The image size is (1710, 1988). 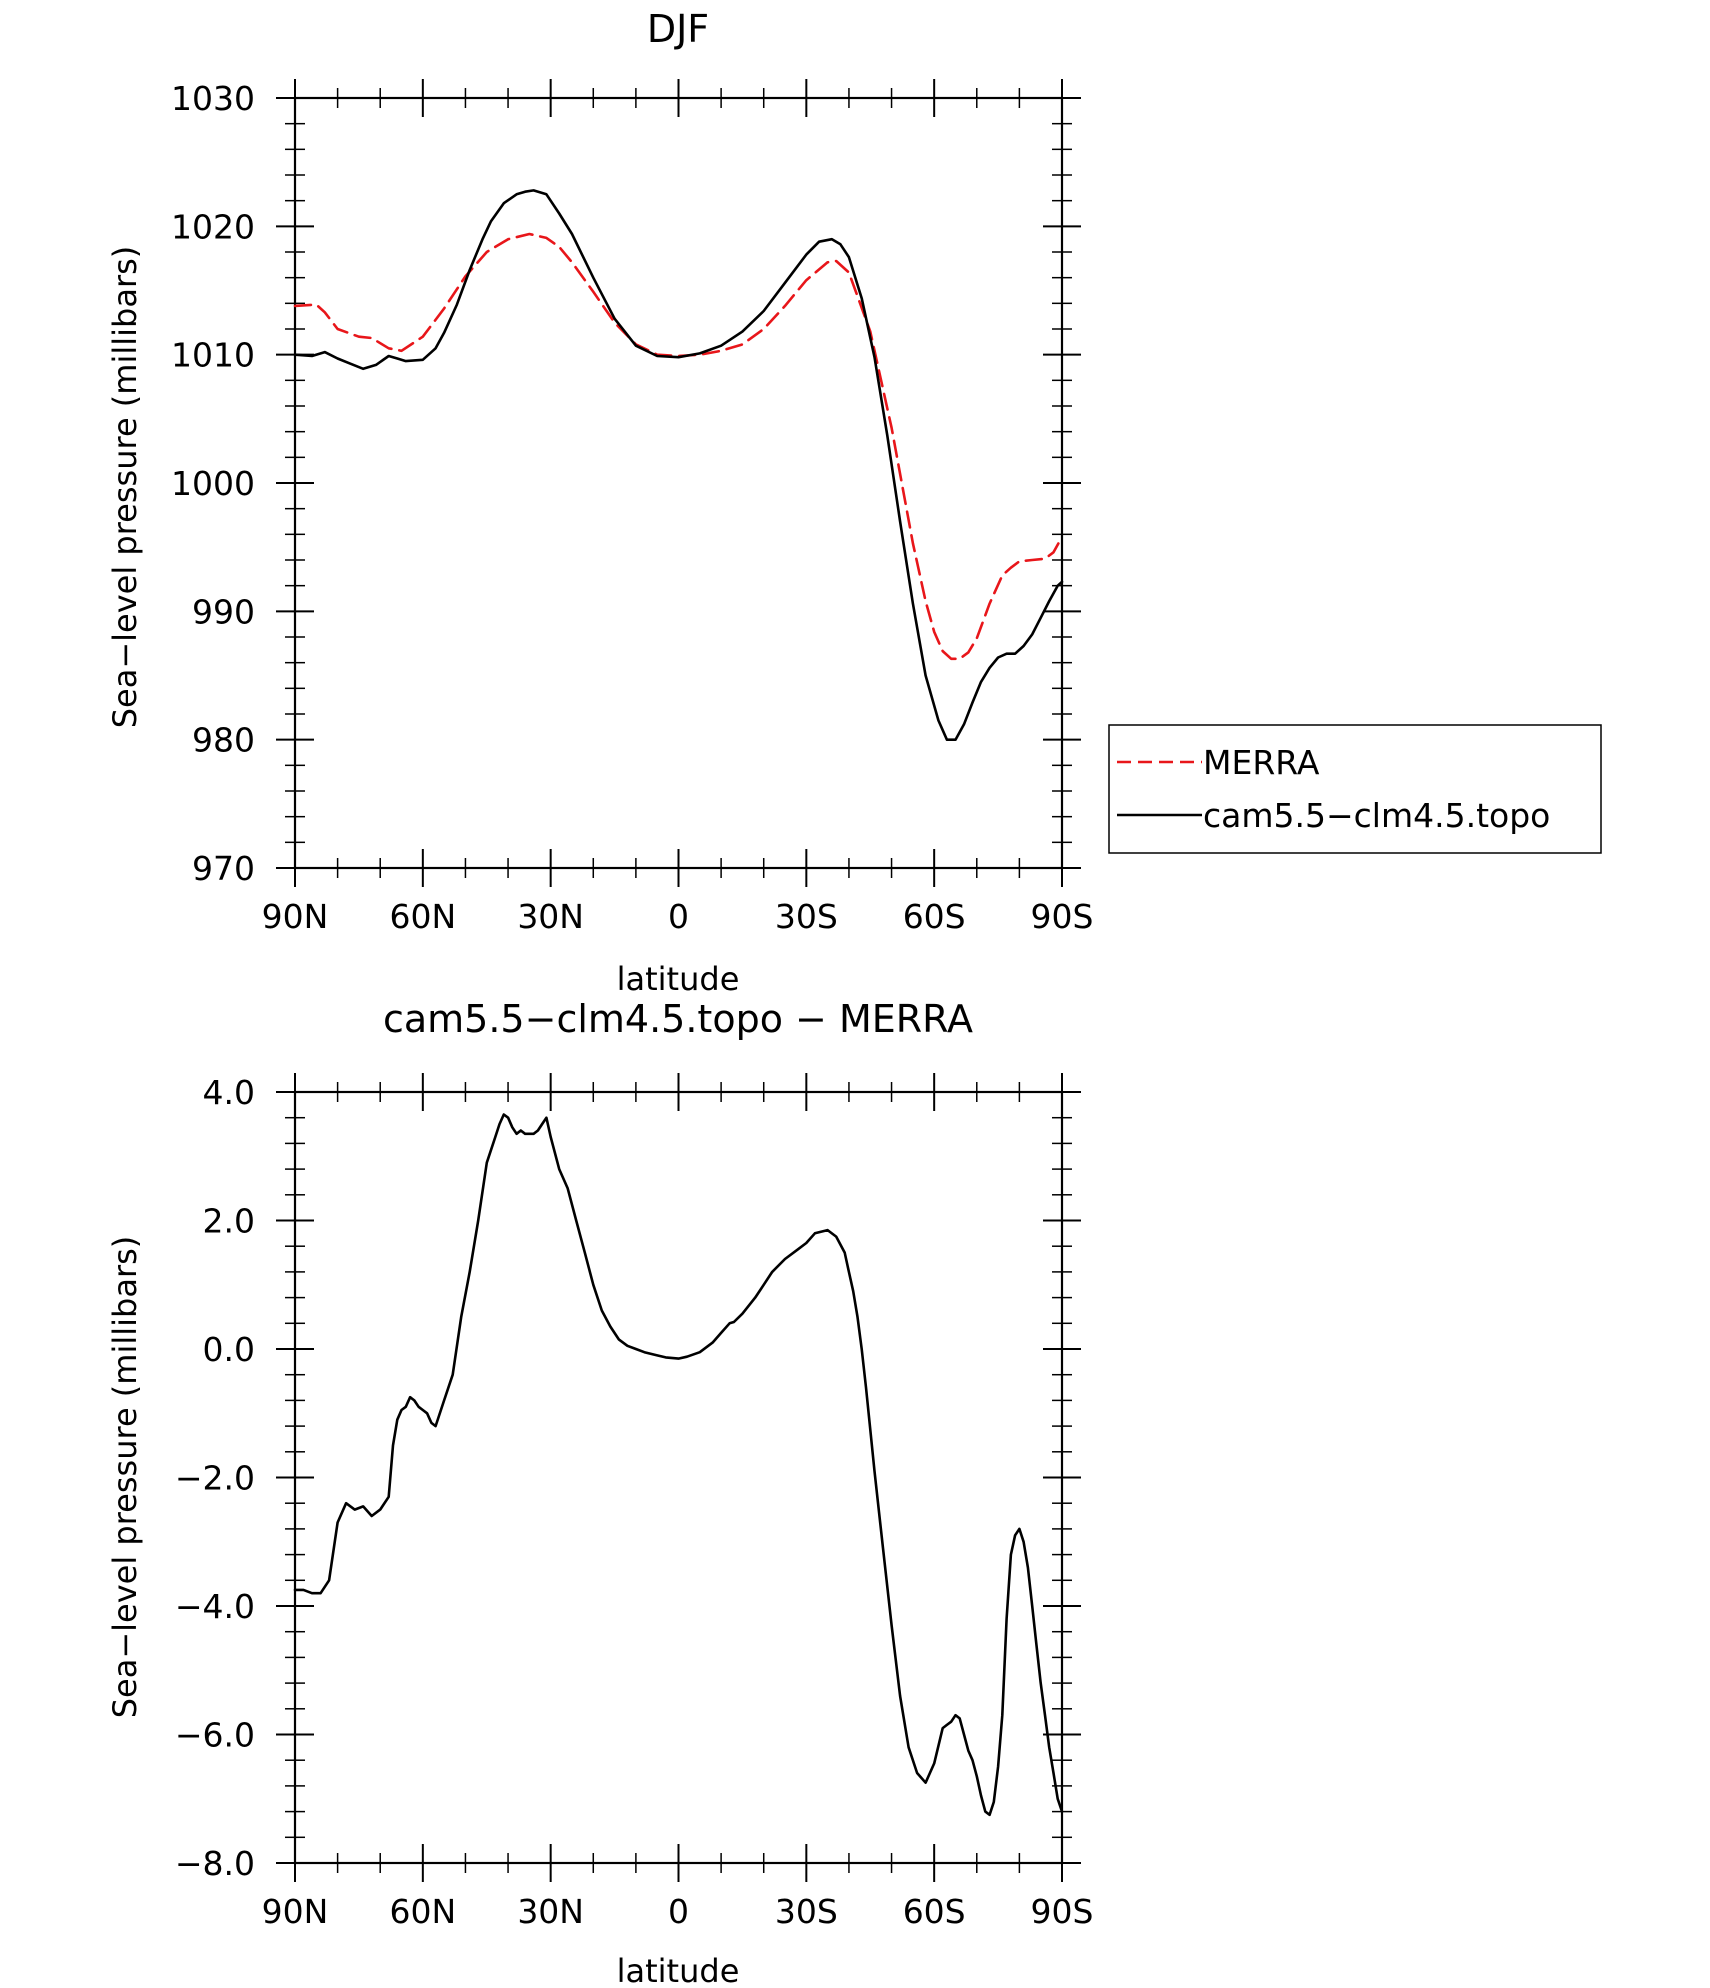 I want to click on legend-box, so click(x=1355, y=789).